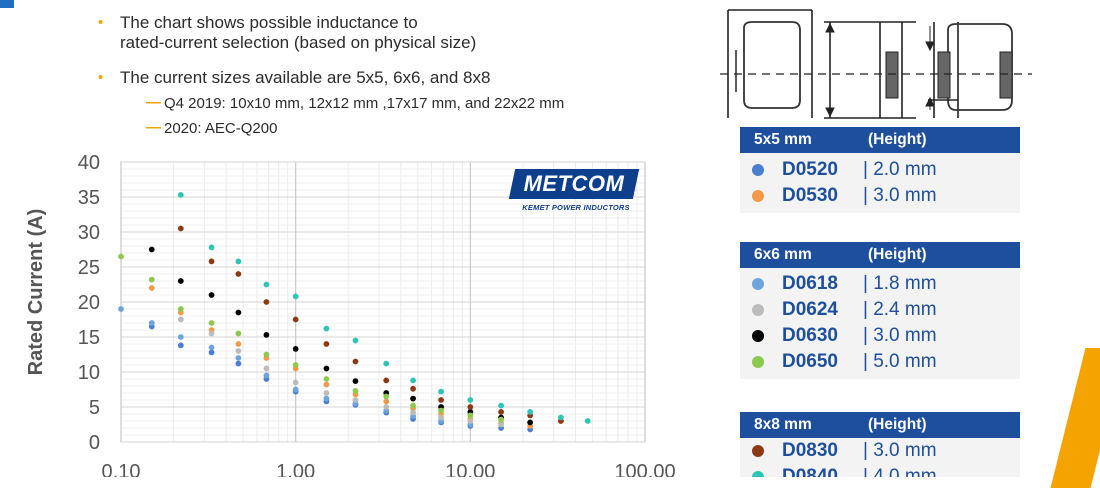  I want to click on legend-item: D0530 | 3.0 mm, so click(880, 196).